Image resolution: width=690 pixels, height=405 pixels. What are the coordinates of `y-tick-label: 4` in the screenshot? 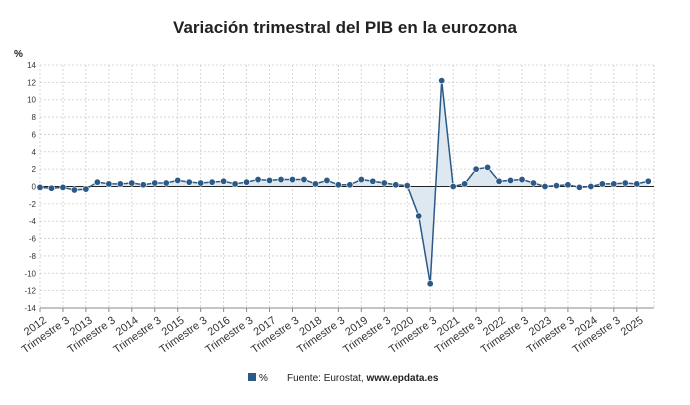 It's located at (34, 152).